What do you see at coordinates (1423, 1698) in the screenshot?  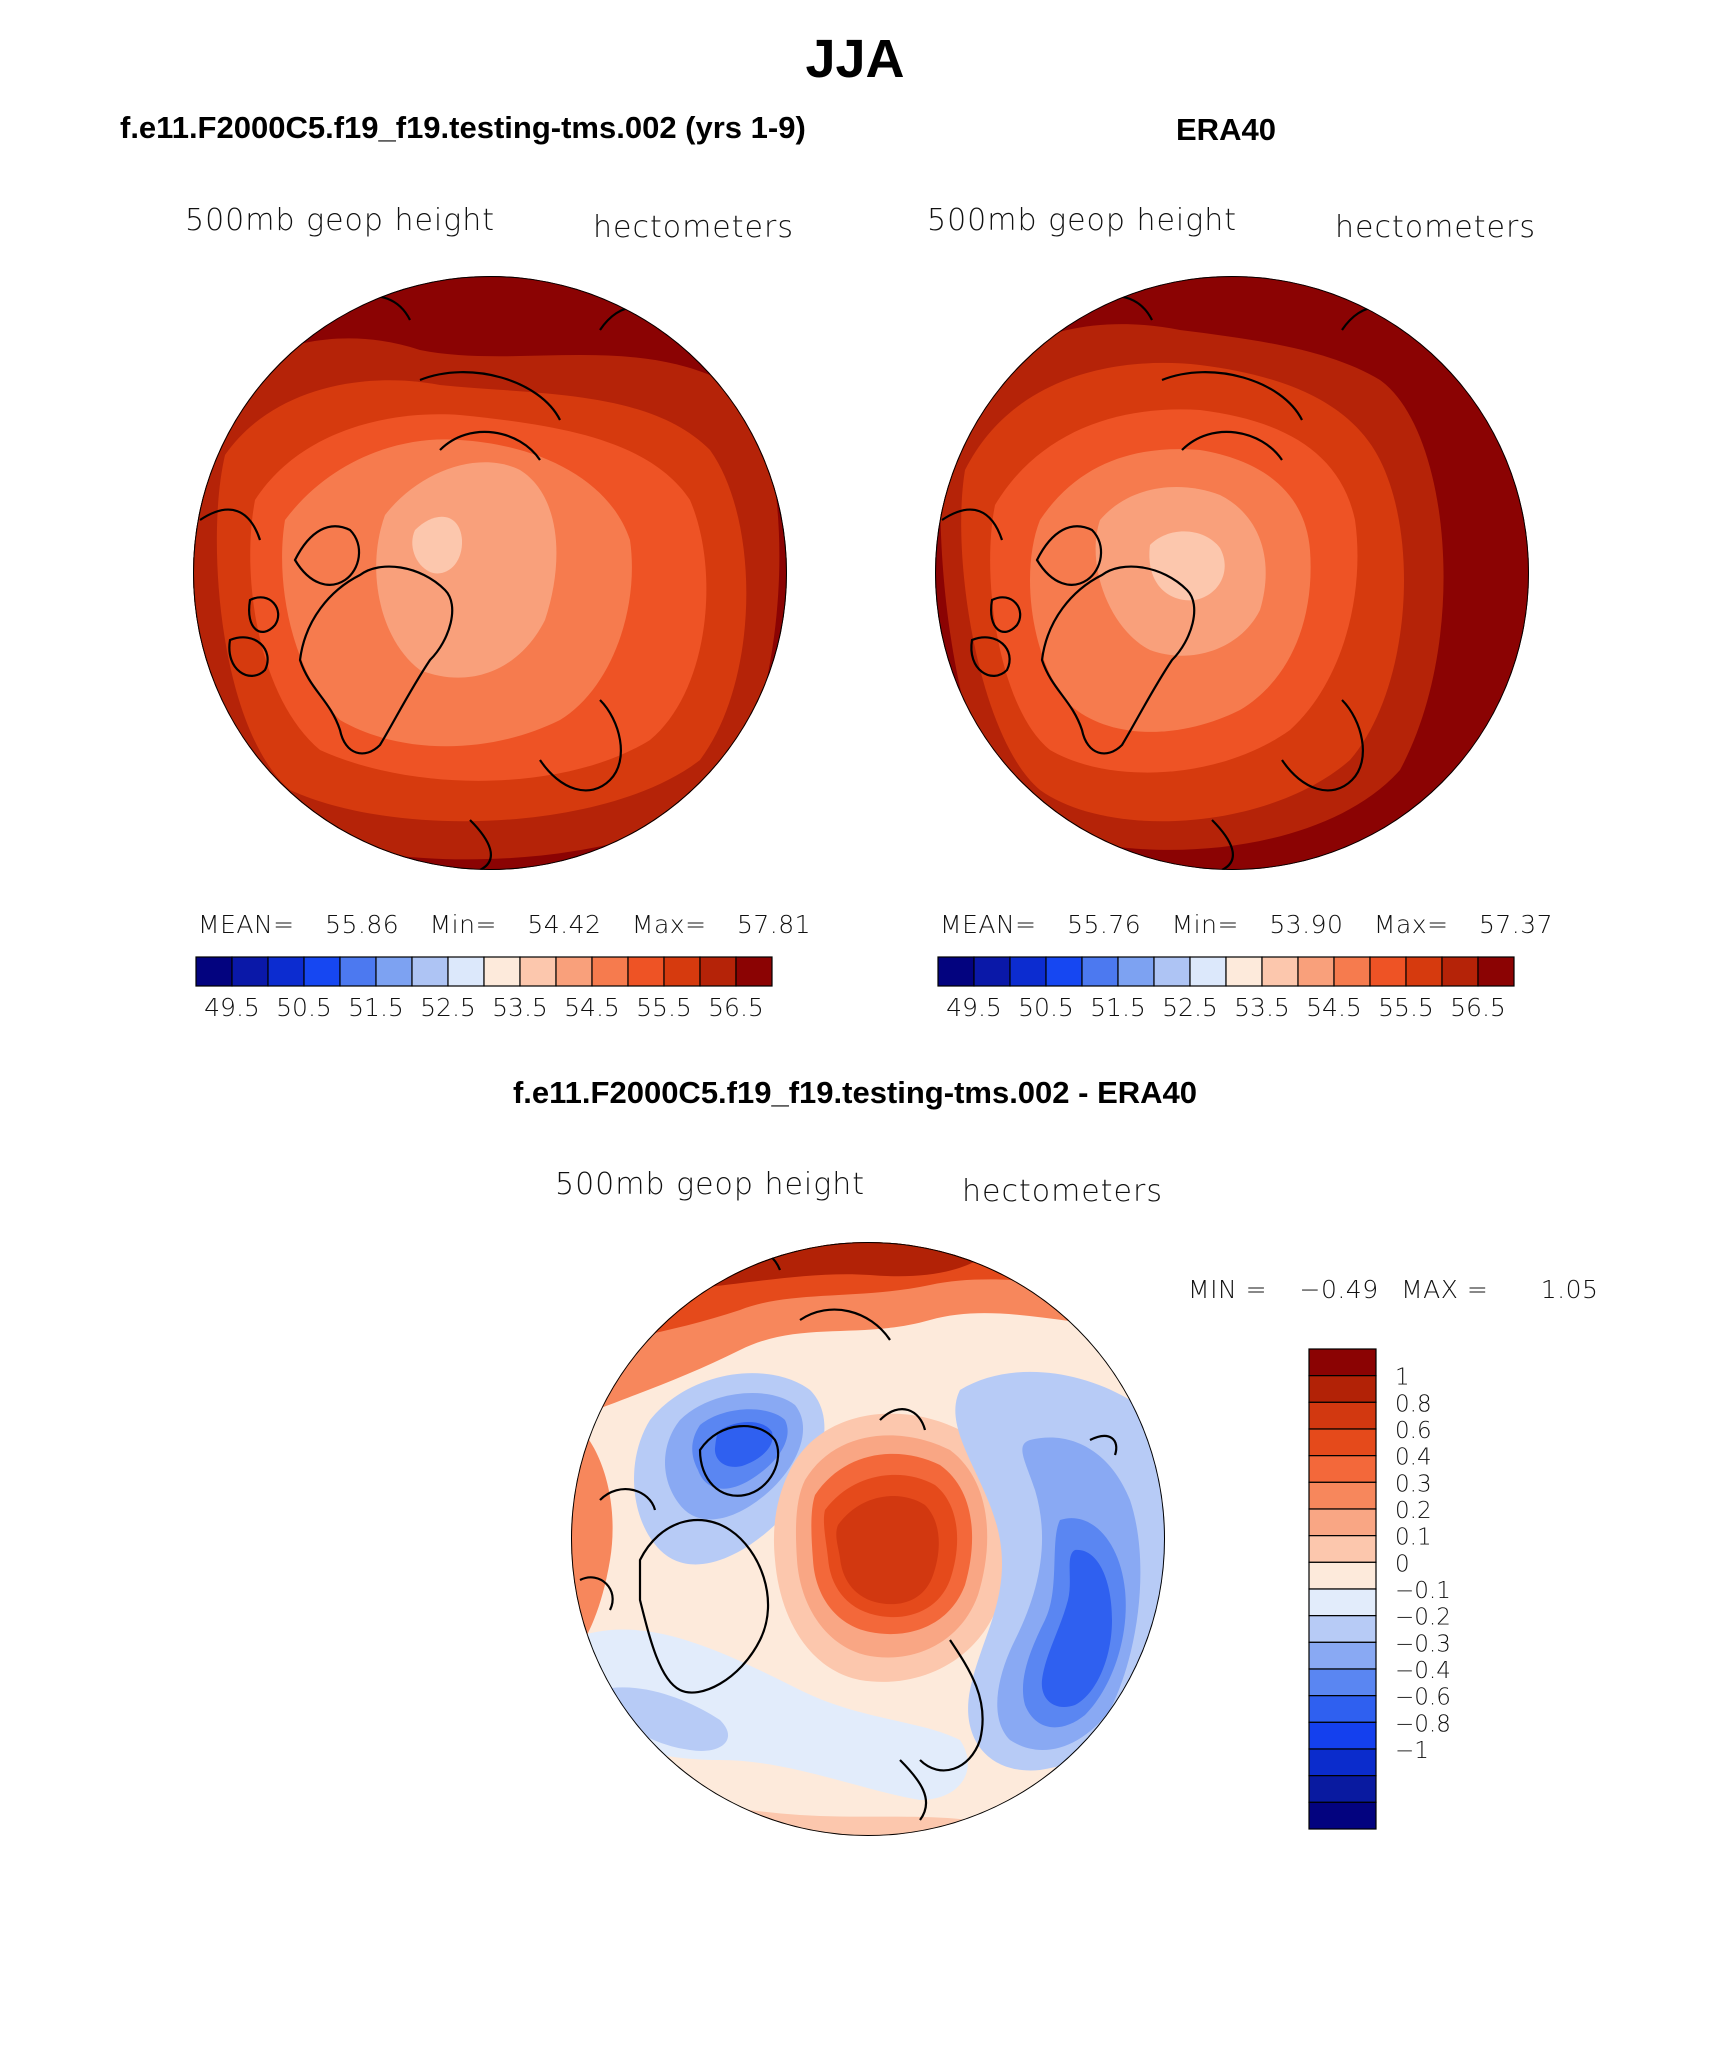 I see `colorbar-tick-label: −0.6` at bounding box center [1423, 1698].